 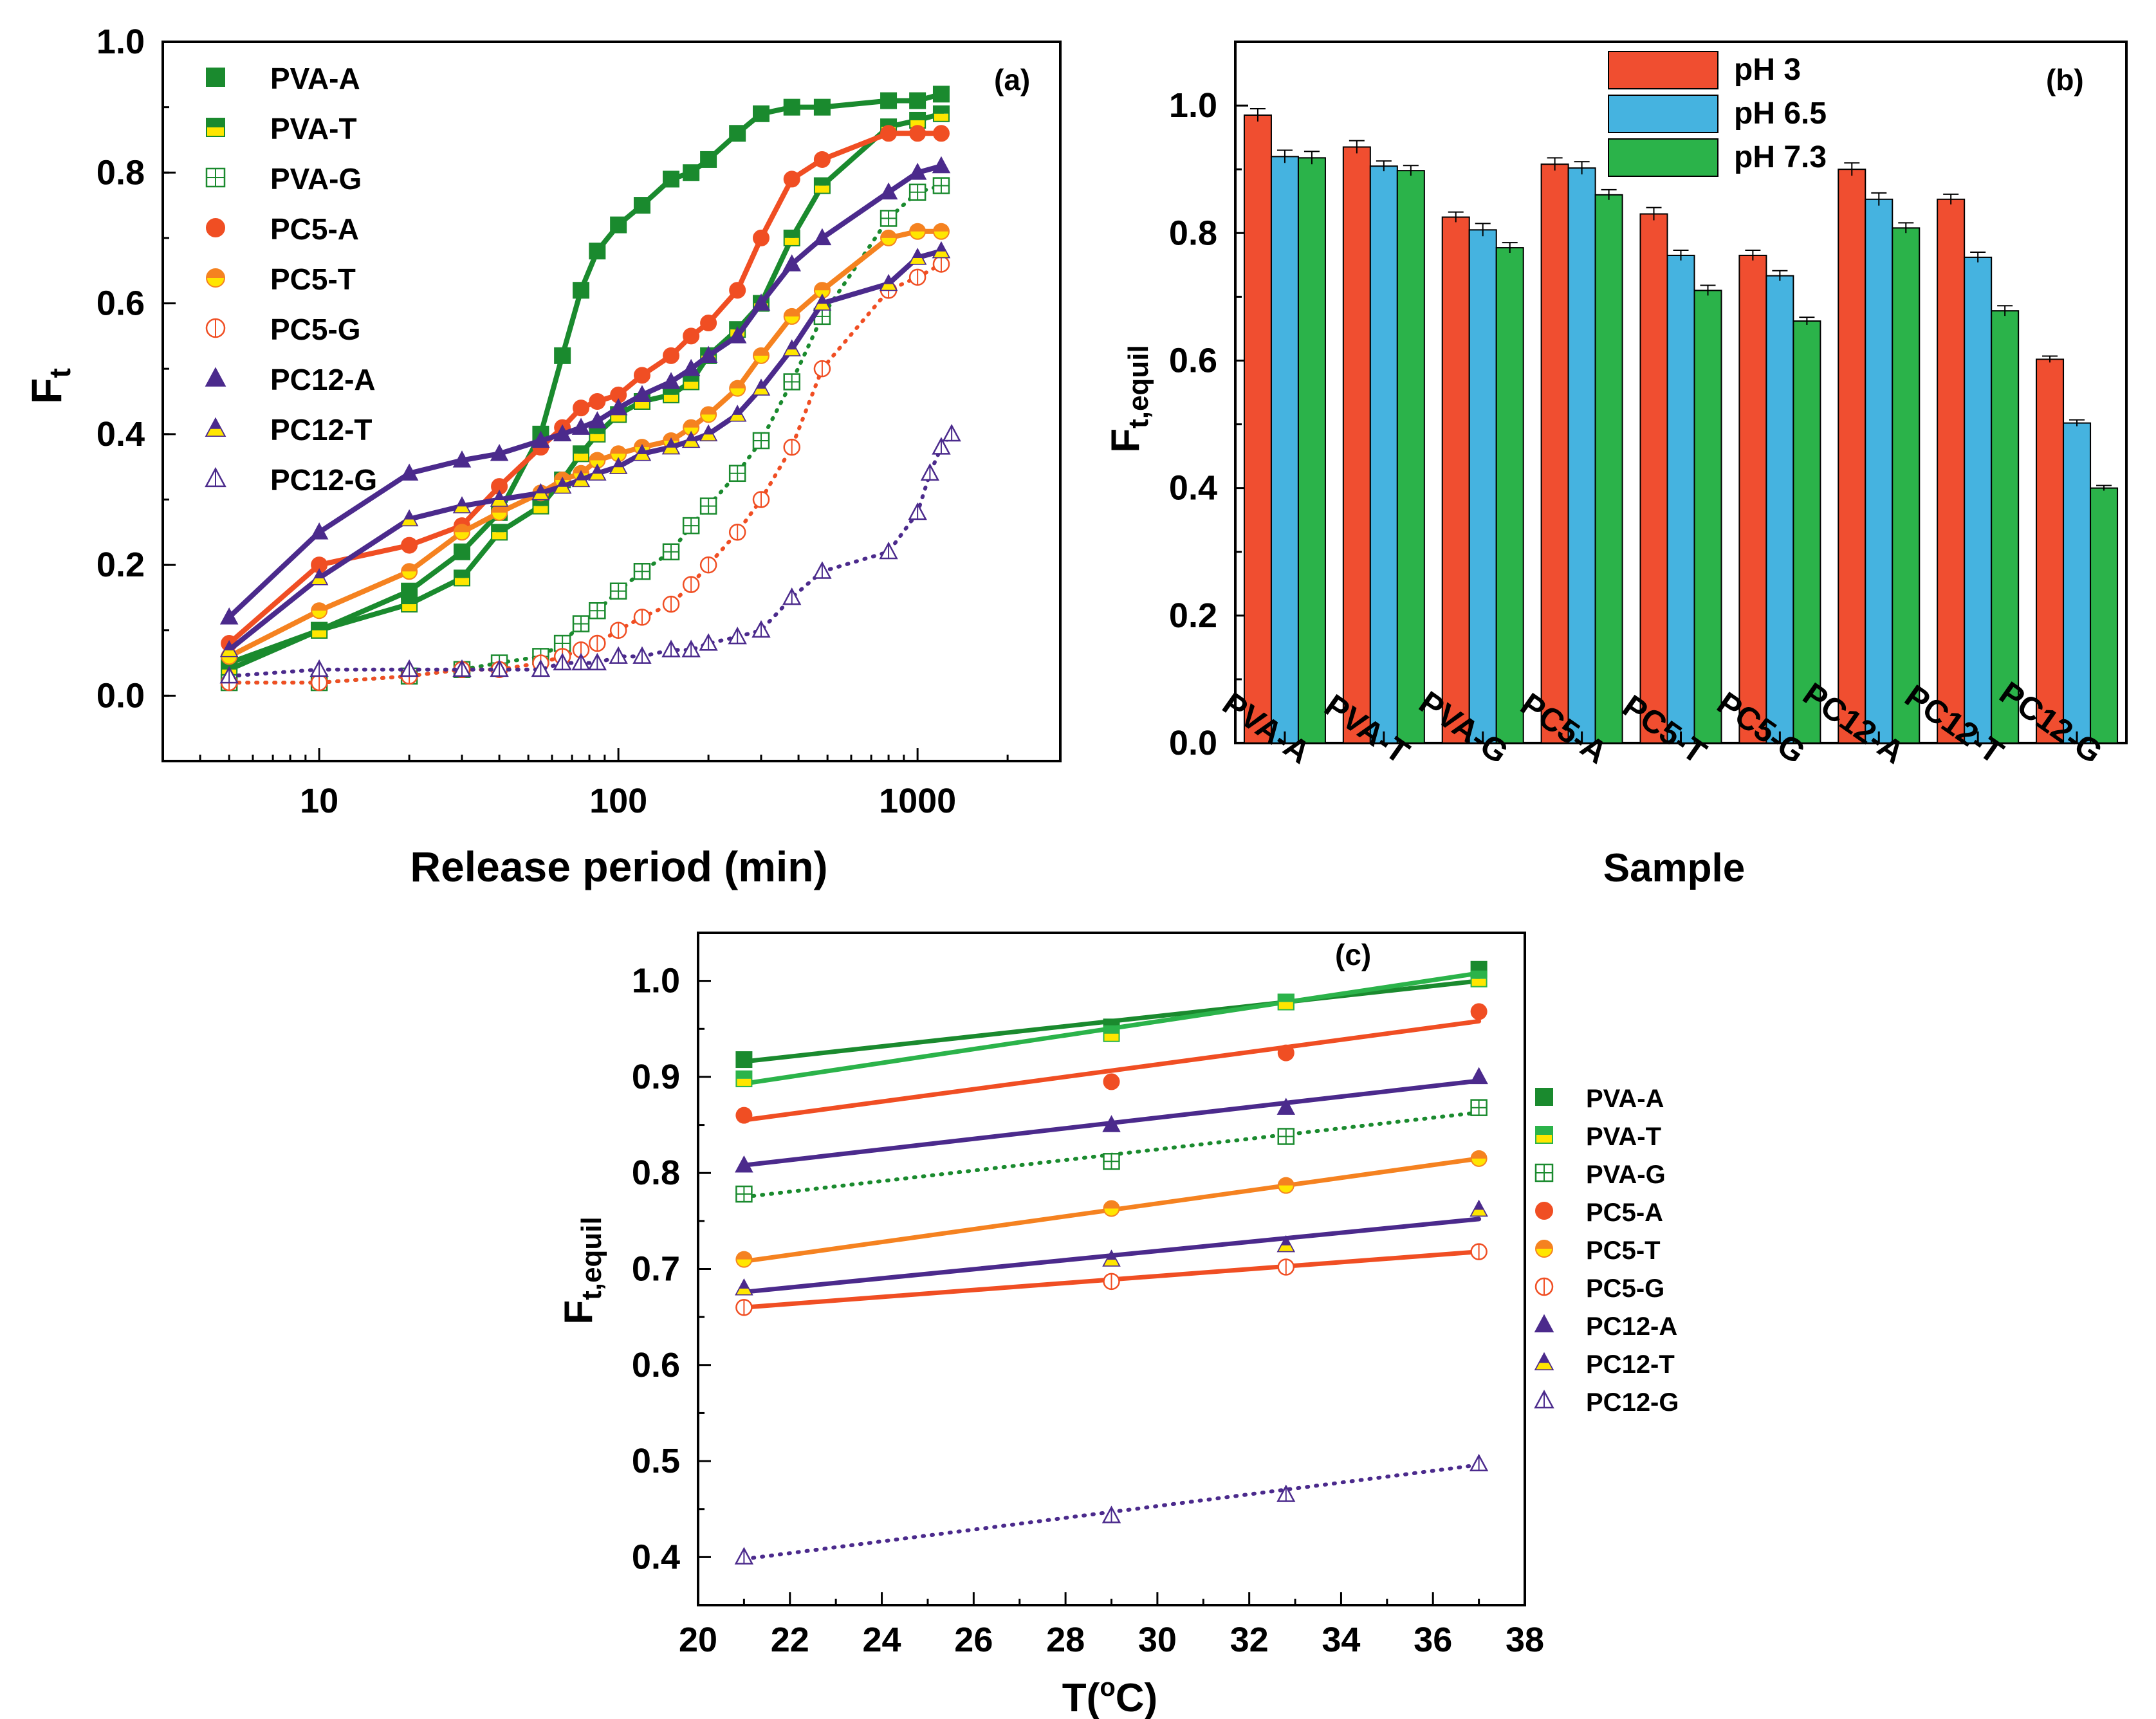 What do you see at coordinates (1544, 1135) in the screenshot?
I see `panel-c-legend-marker-pva-t` at bounding box center [1544, 1135].